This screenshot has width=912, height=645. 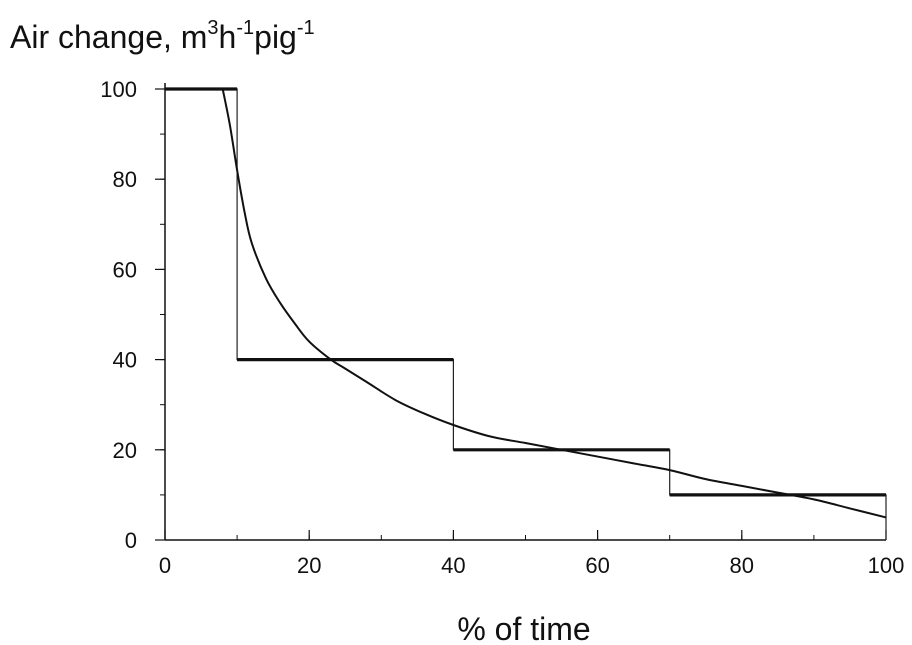 I want to click on y-axis-label-part: Air change, m, so click(x=108, y=37).